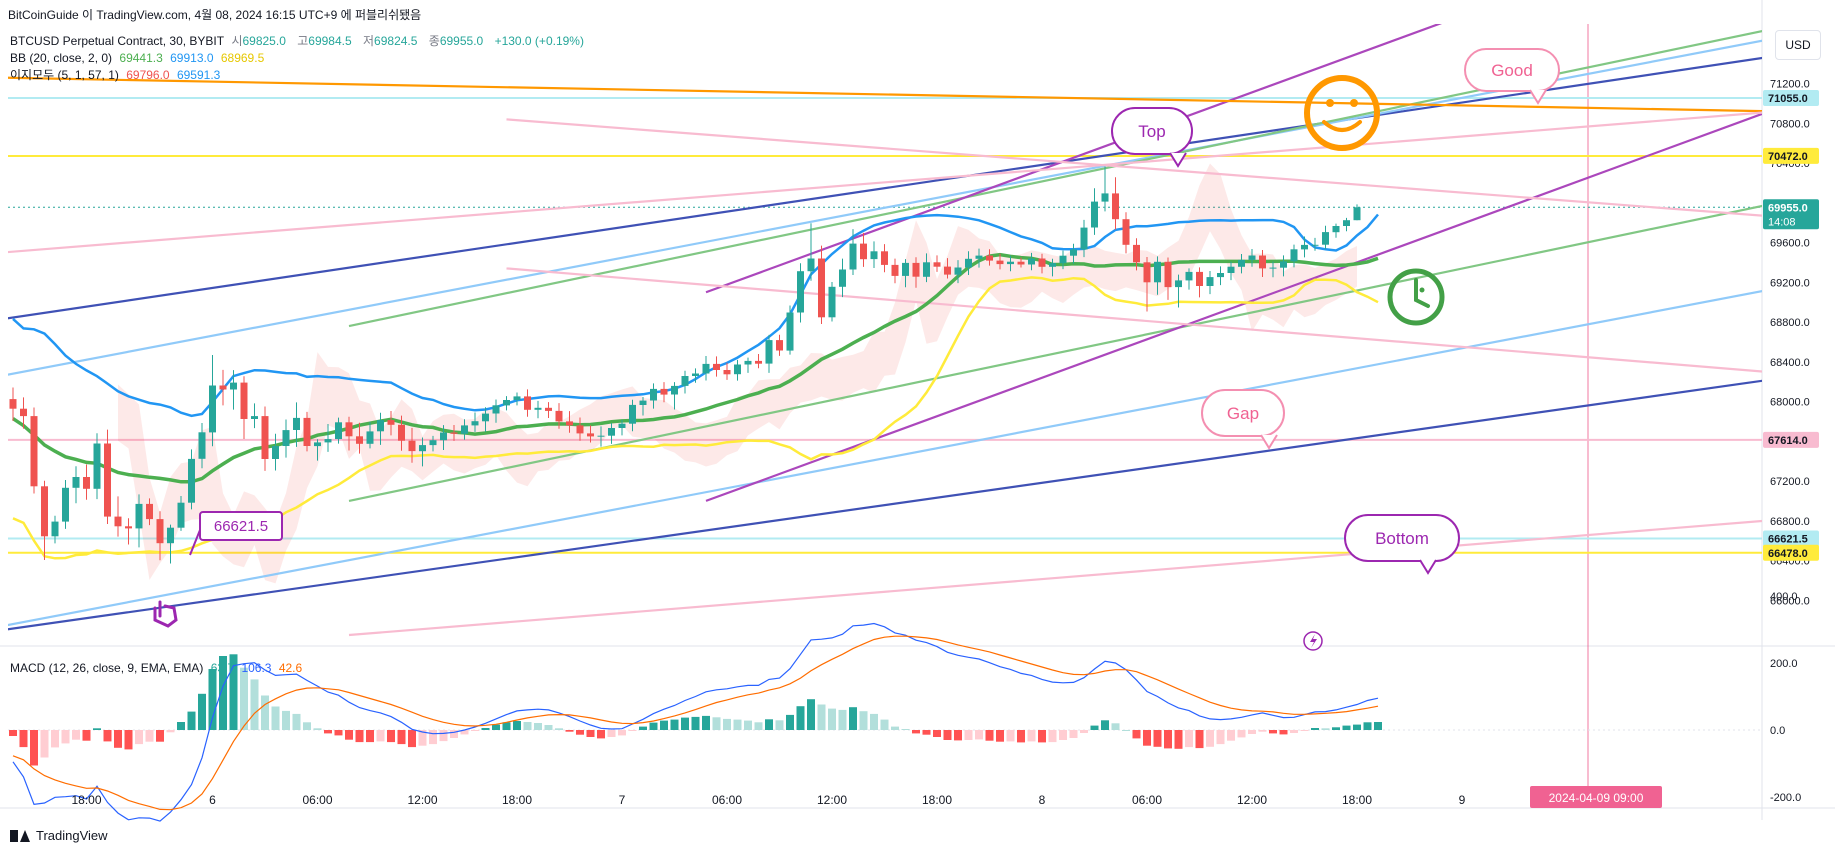  What do you see at coordinates (290, 668) in the screenshot?
I see `macd-signal-value: 42.6` at bounding box center [290, 668].